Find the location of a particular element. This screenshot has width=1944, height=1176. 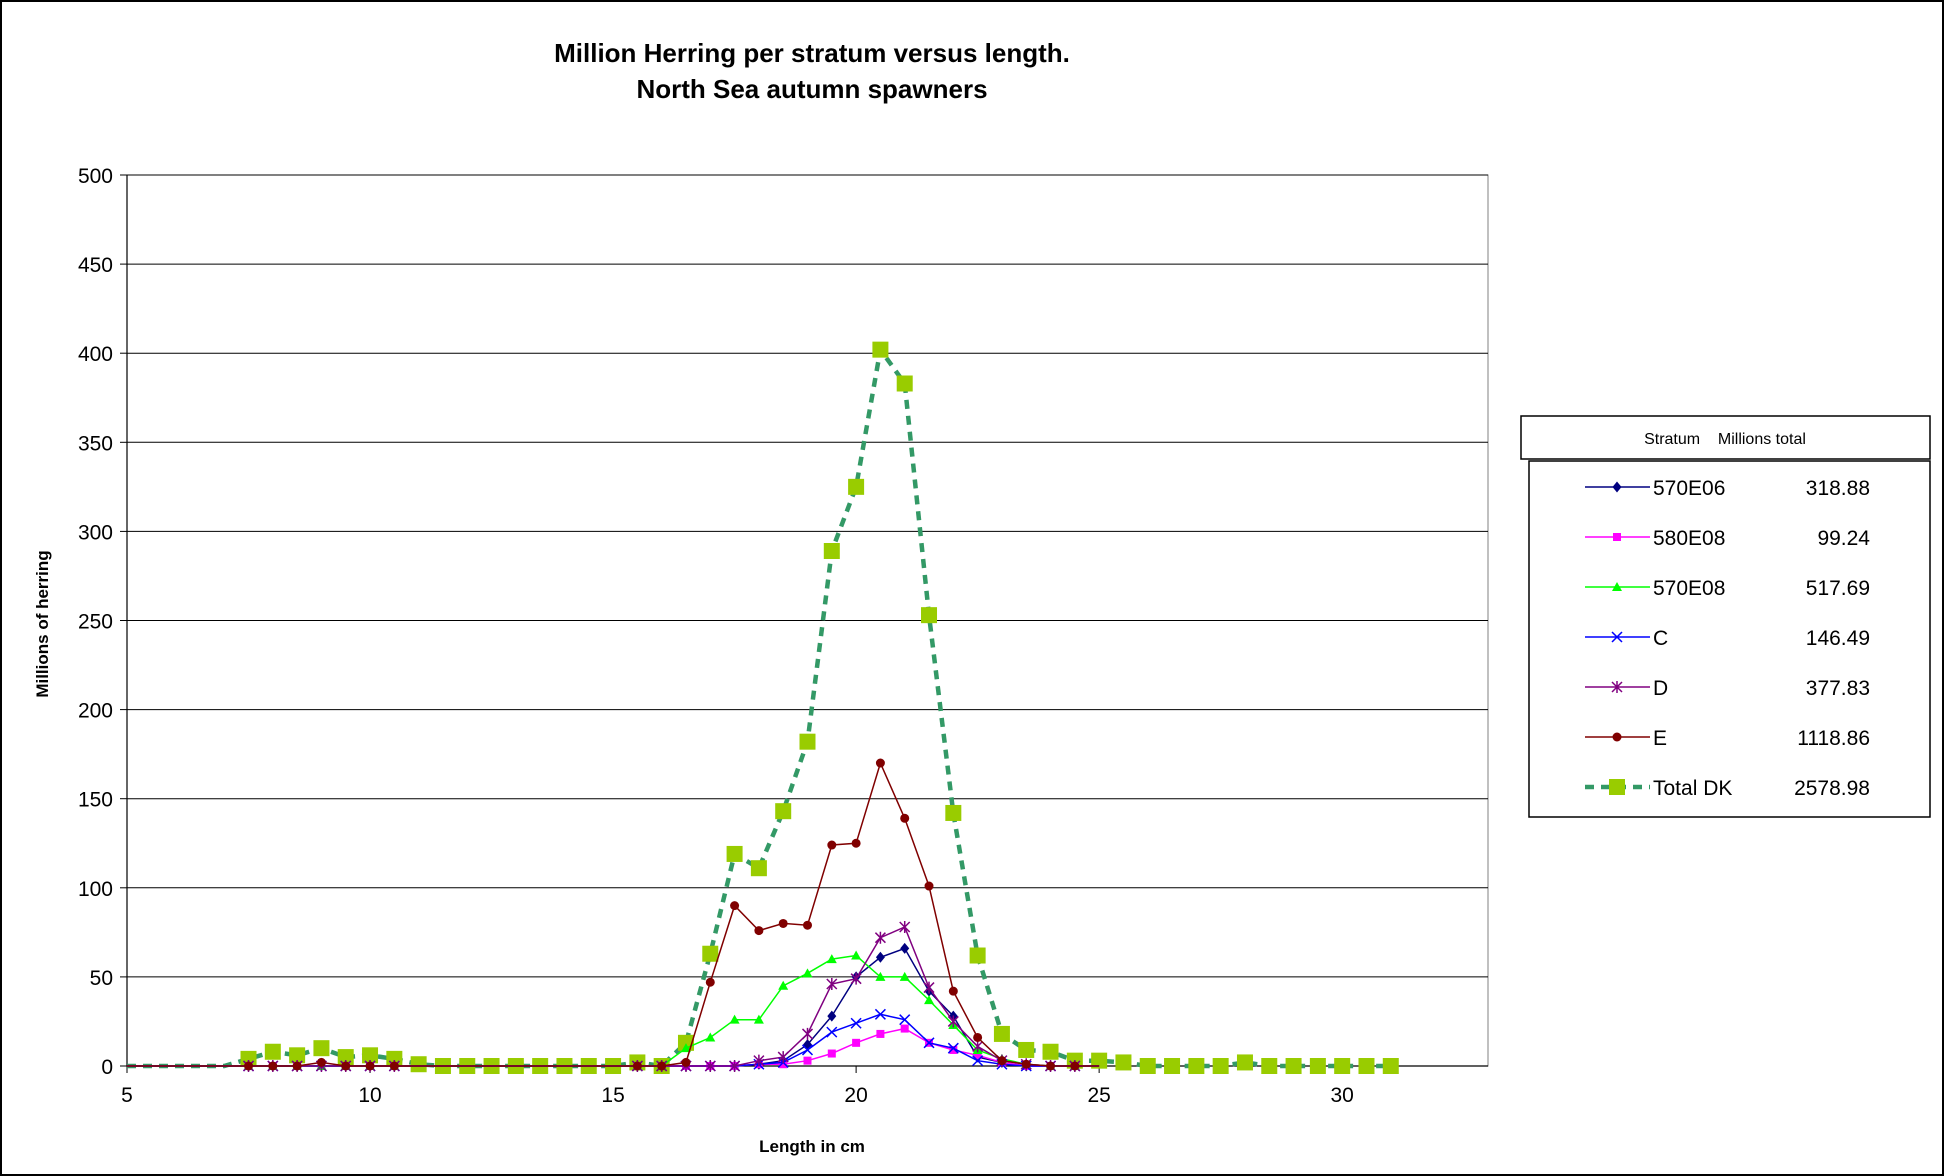

legend-label-570e06: 570E06 is located at coordinates (1689, 488).